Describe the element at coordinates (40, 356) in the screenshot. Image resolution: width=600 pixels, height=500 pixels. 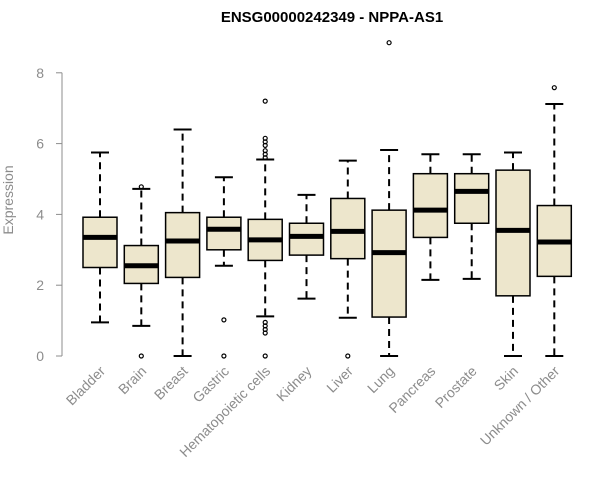
I see `y-tick-label: 0` at that location.